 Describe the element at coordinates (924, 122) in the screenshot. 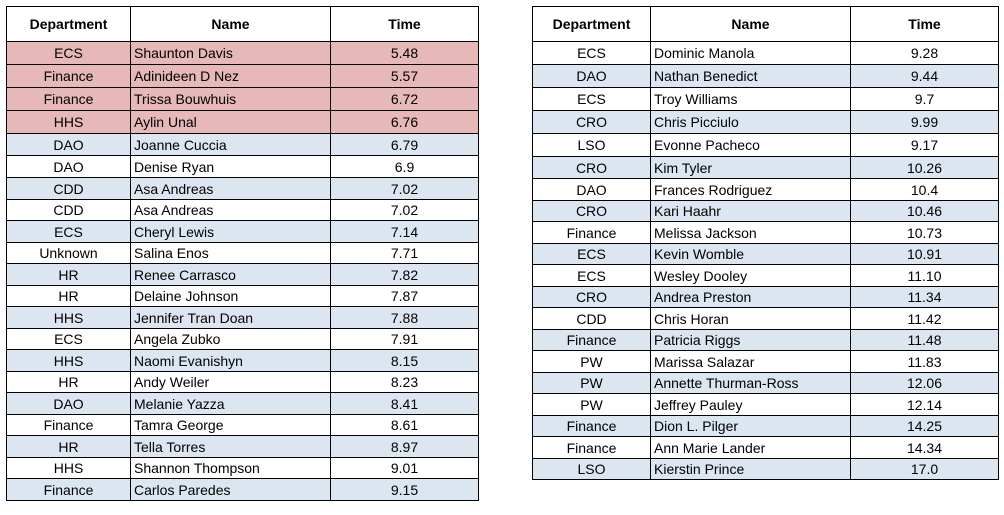

I see `time-cell: 9.99` at that location.